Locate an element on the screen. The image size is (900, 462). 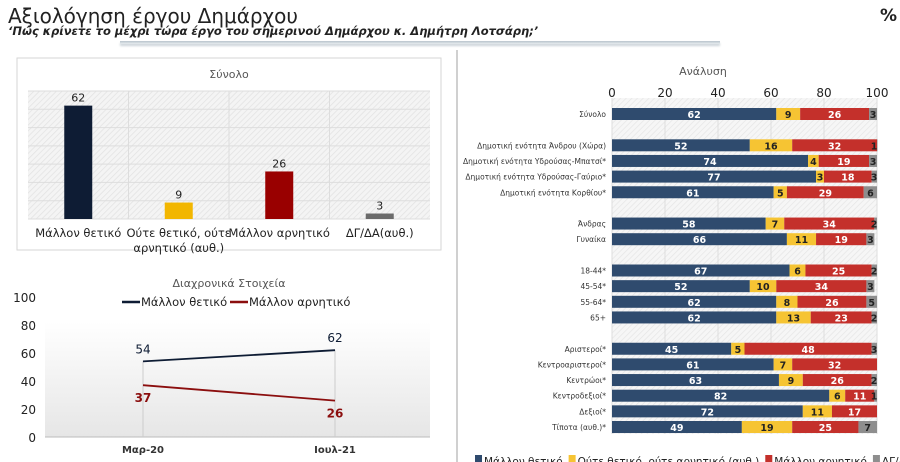
segment-label: 66 is located at coordinates (700, 240).